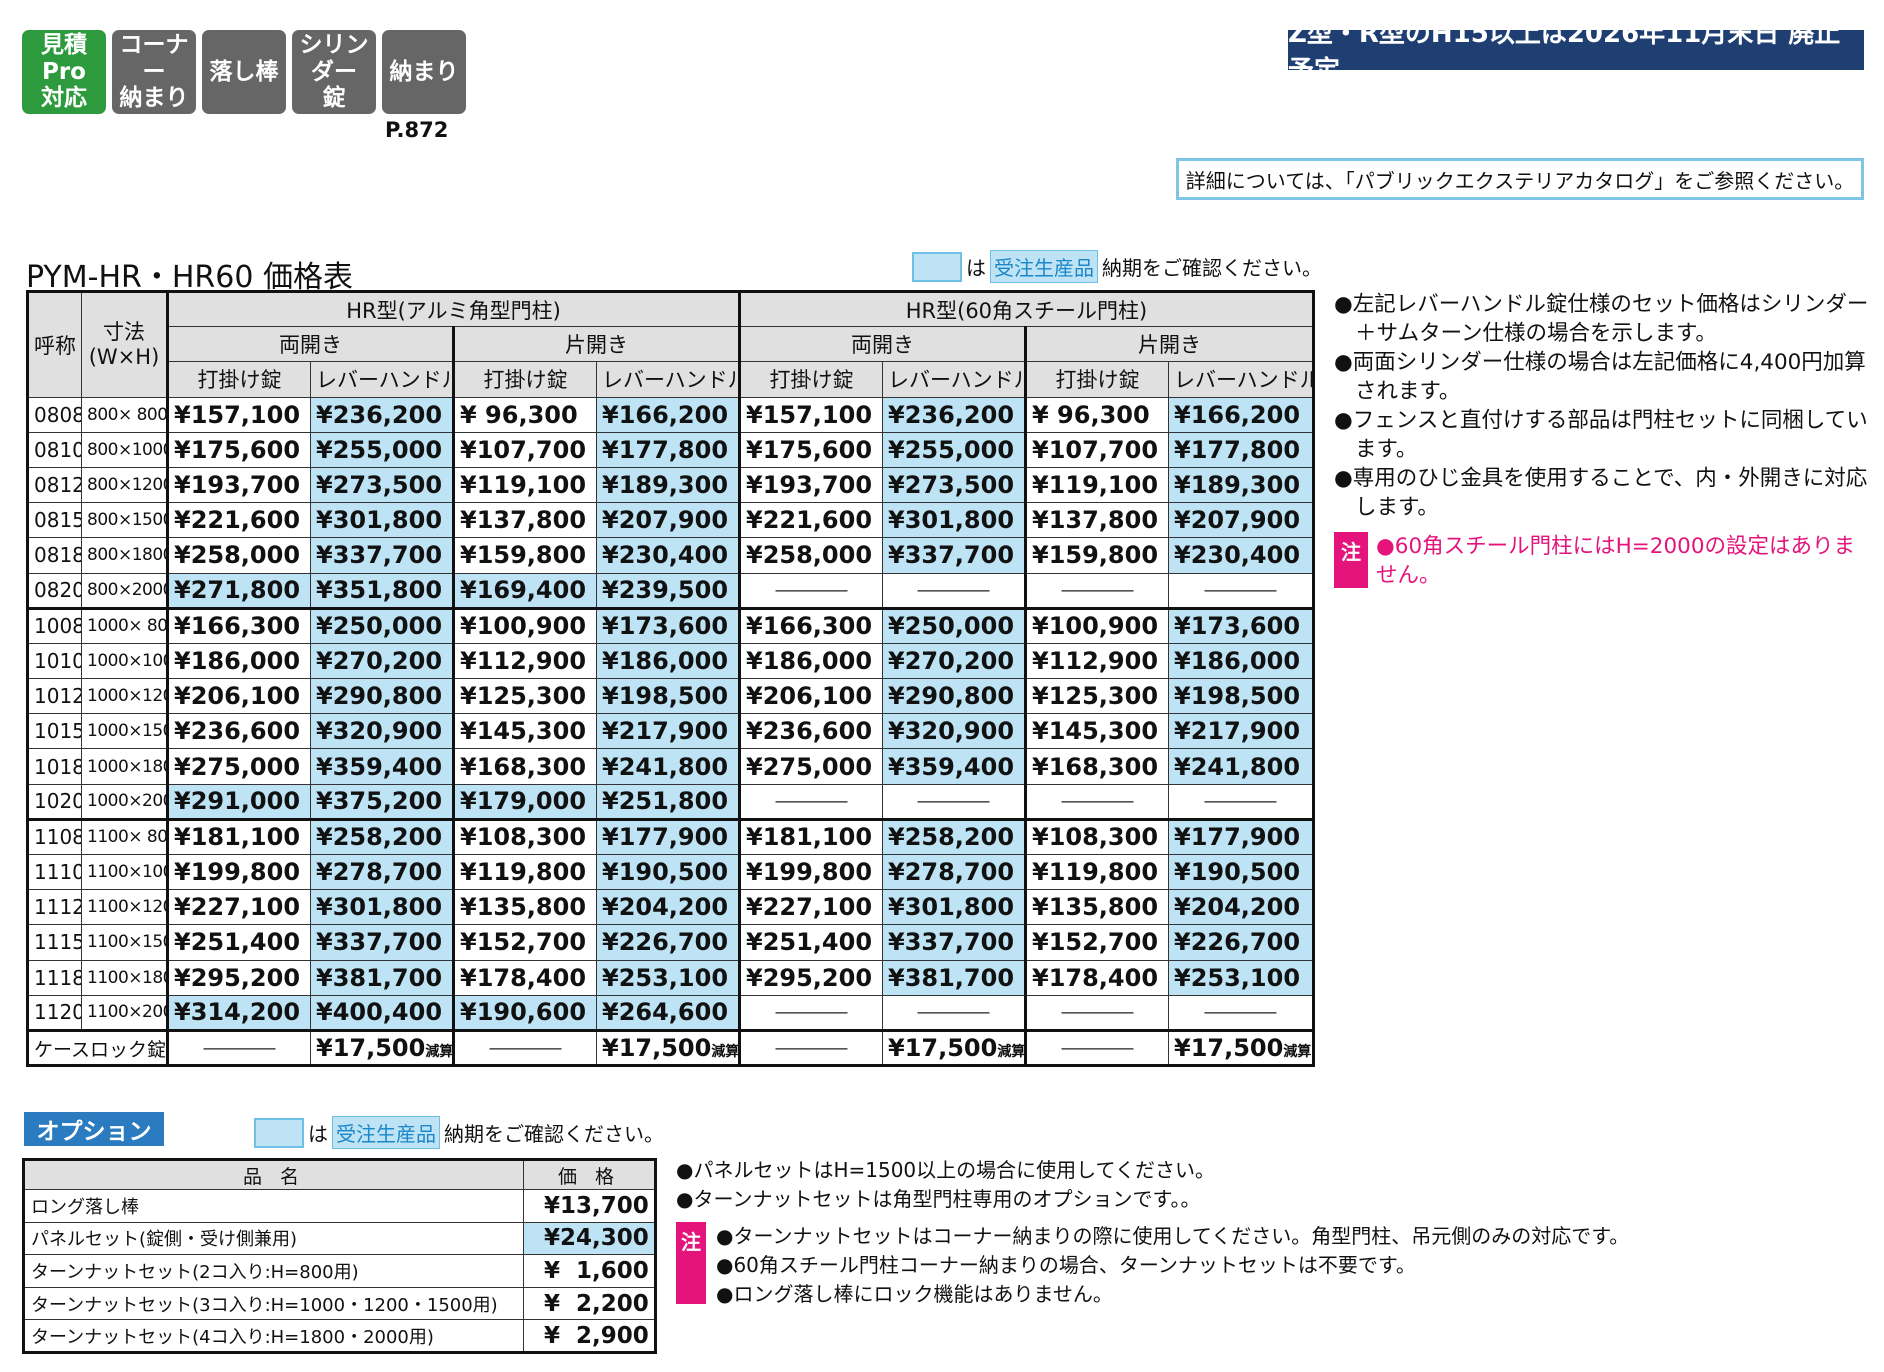 The image size is (1884, 1372). Describe the element at coordinates (54, 696) in the screenshot. I see `row-code: 1012` at that location.